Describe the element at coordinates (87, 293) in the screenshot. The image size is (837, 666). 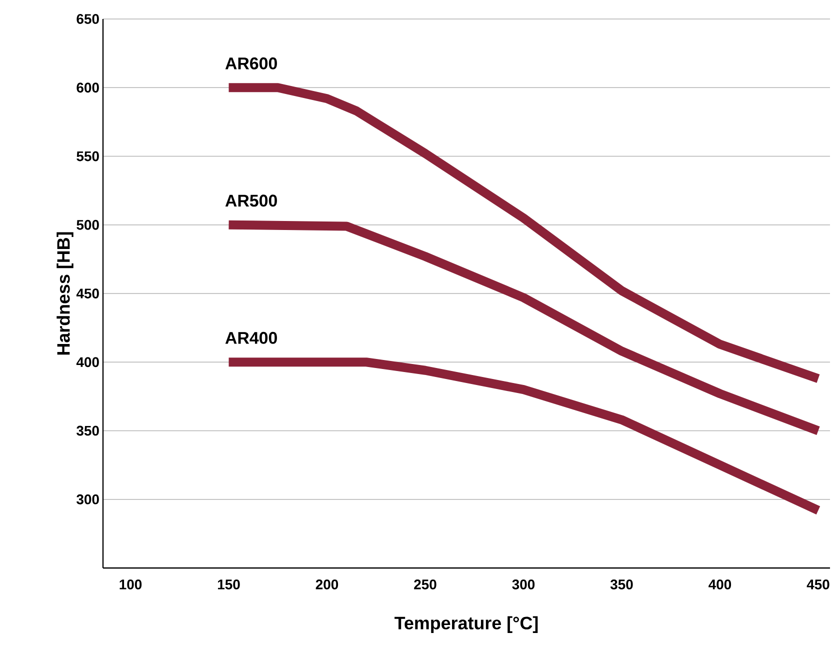
I see `y-tick-label: 450` at that location.